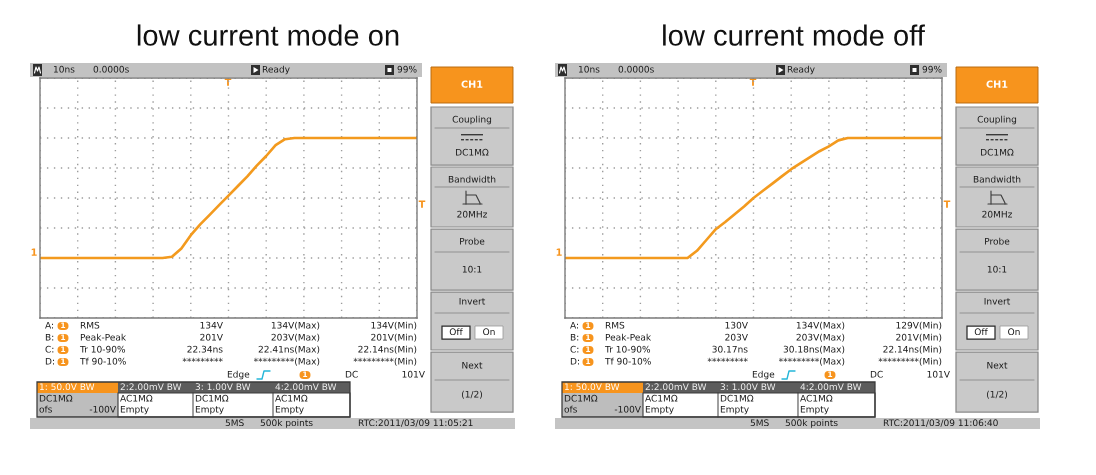 The image size is (1096, 475). I want to click on text: 129V(Min), so click(919, 325).